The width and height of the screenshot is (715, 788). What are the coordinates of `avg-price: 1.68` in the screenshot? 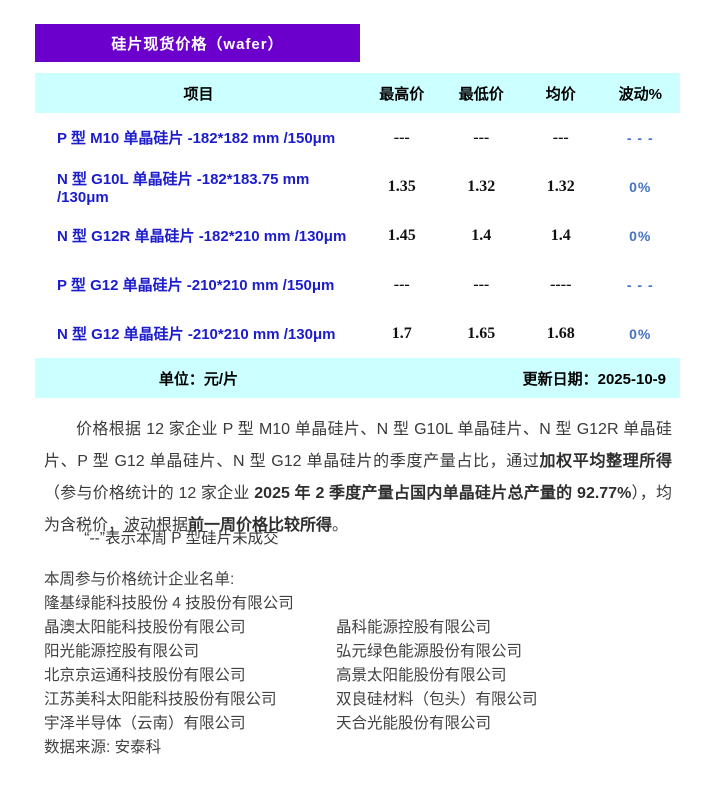 It's located at (560, 333).